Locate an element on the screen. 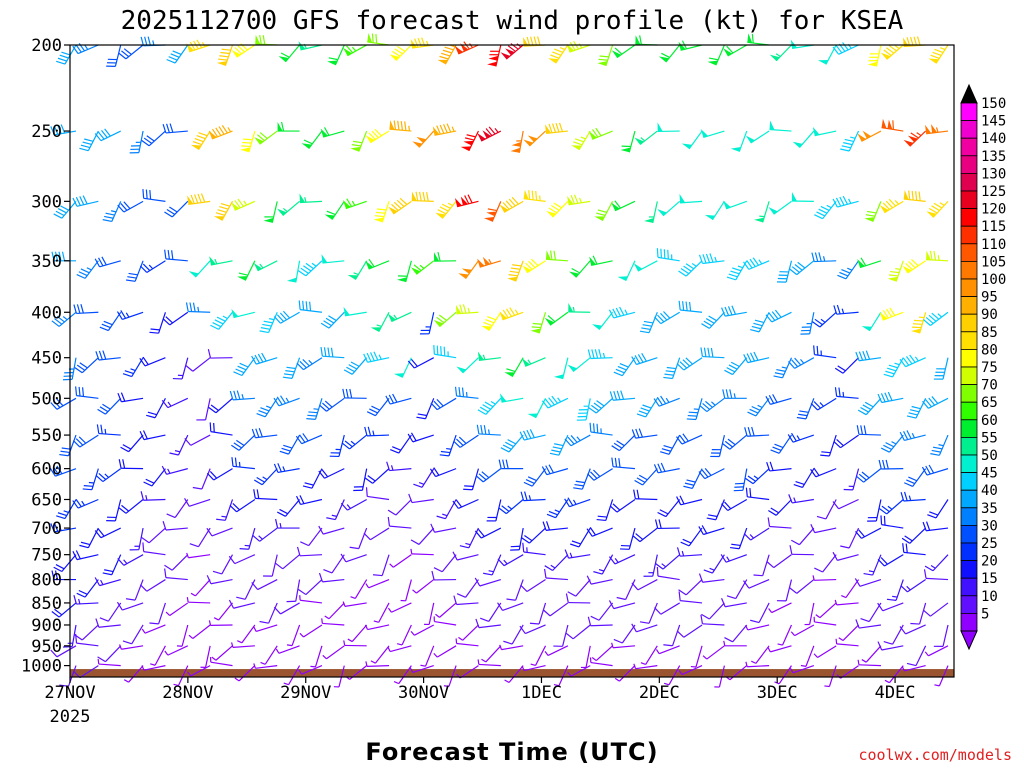 The height and width of the screenshot is (768, 1024). colorbar-label: 50 is located at coordinates (989, 456).